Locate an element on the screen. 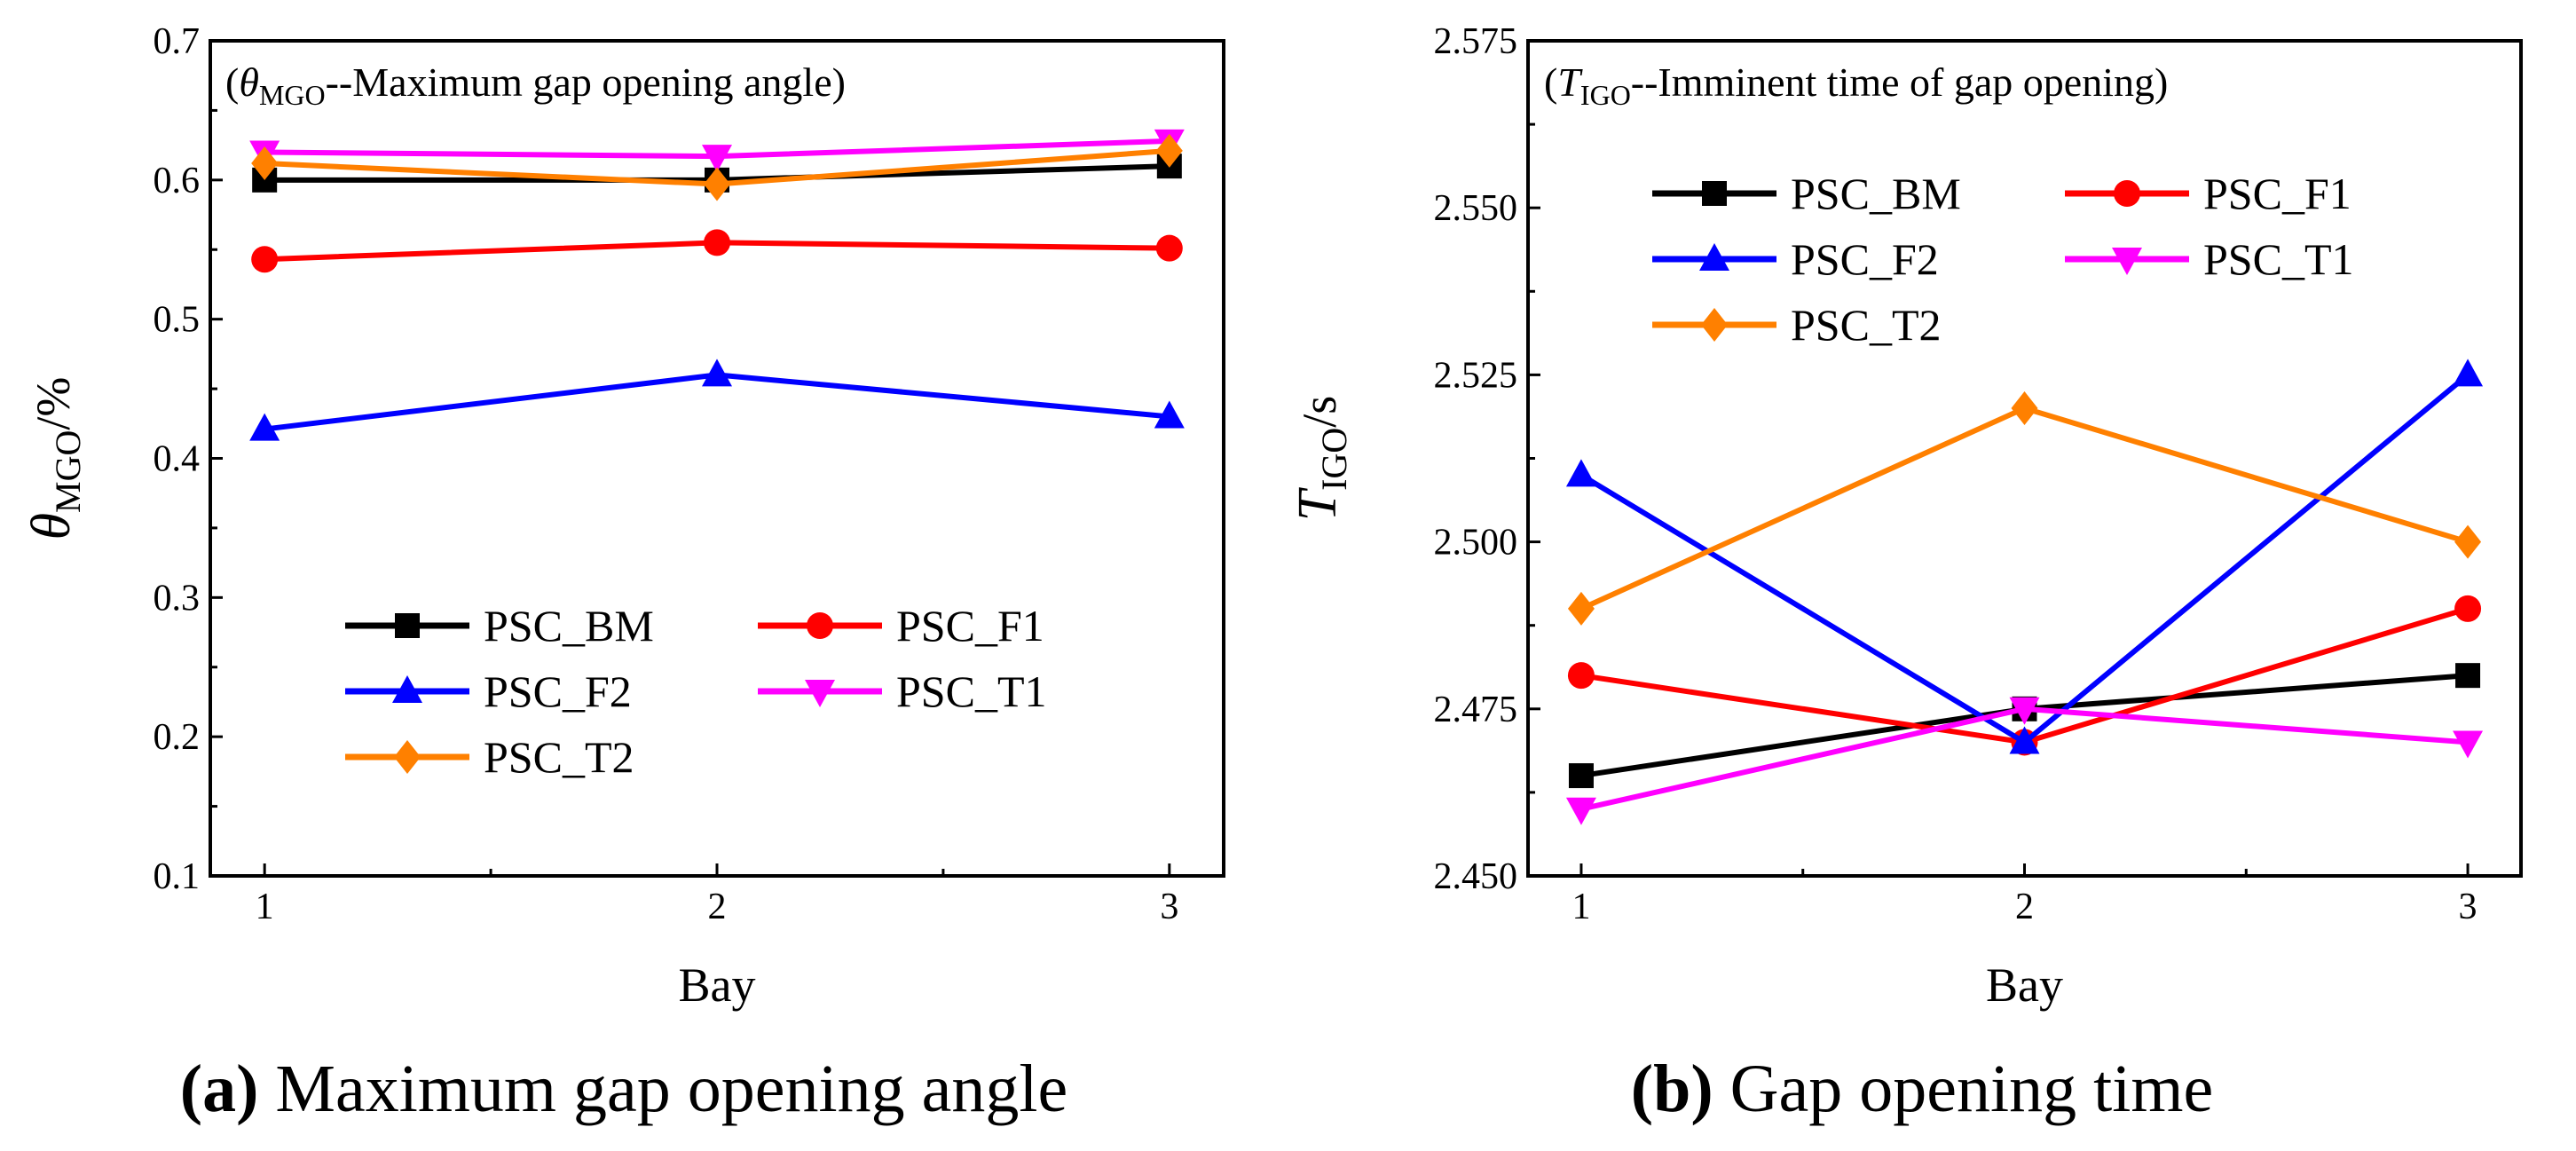  y-tick-label: 2.525 is located at coordinates (1476, 375).